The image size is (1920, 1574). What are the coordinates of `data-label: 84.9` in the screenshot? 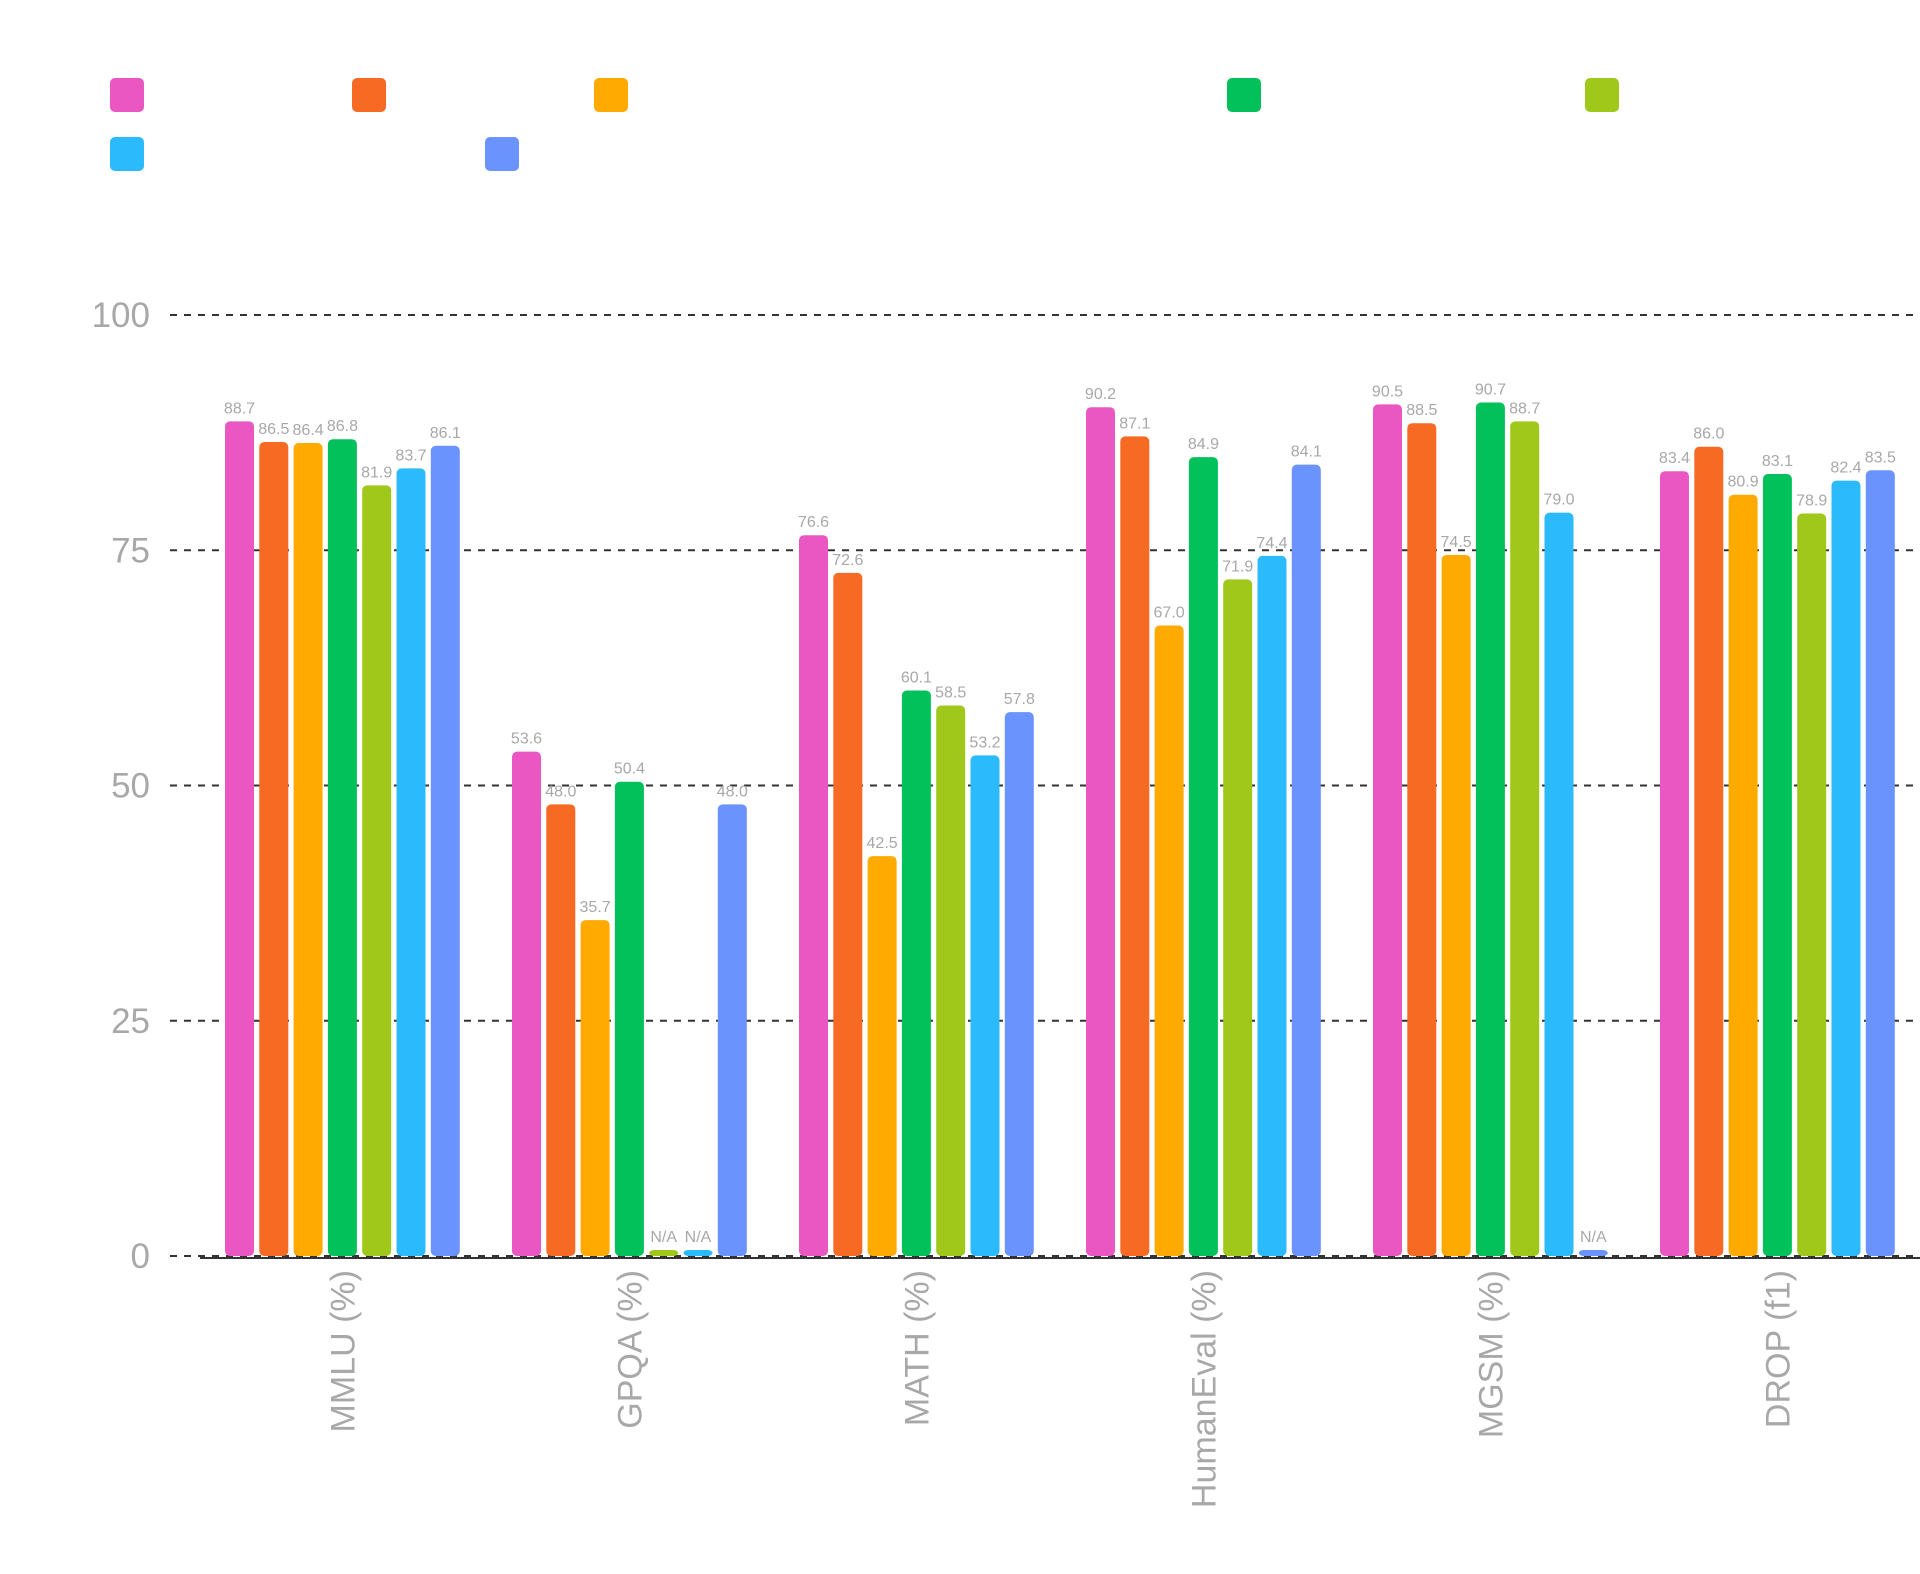 It's located at (1203, 444).